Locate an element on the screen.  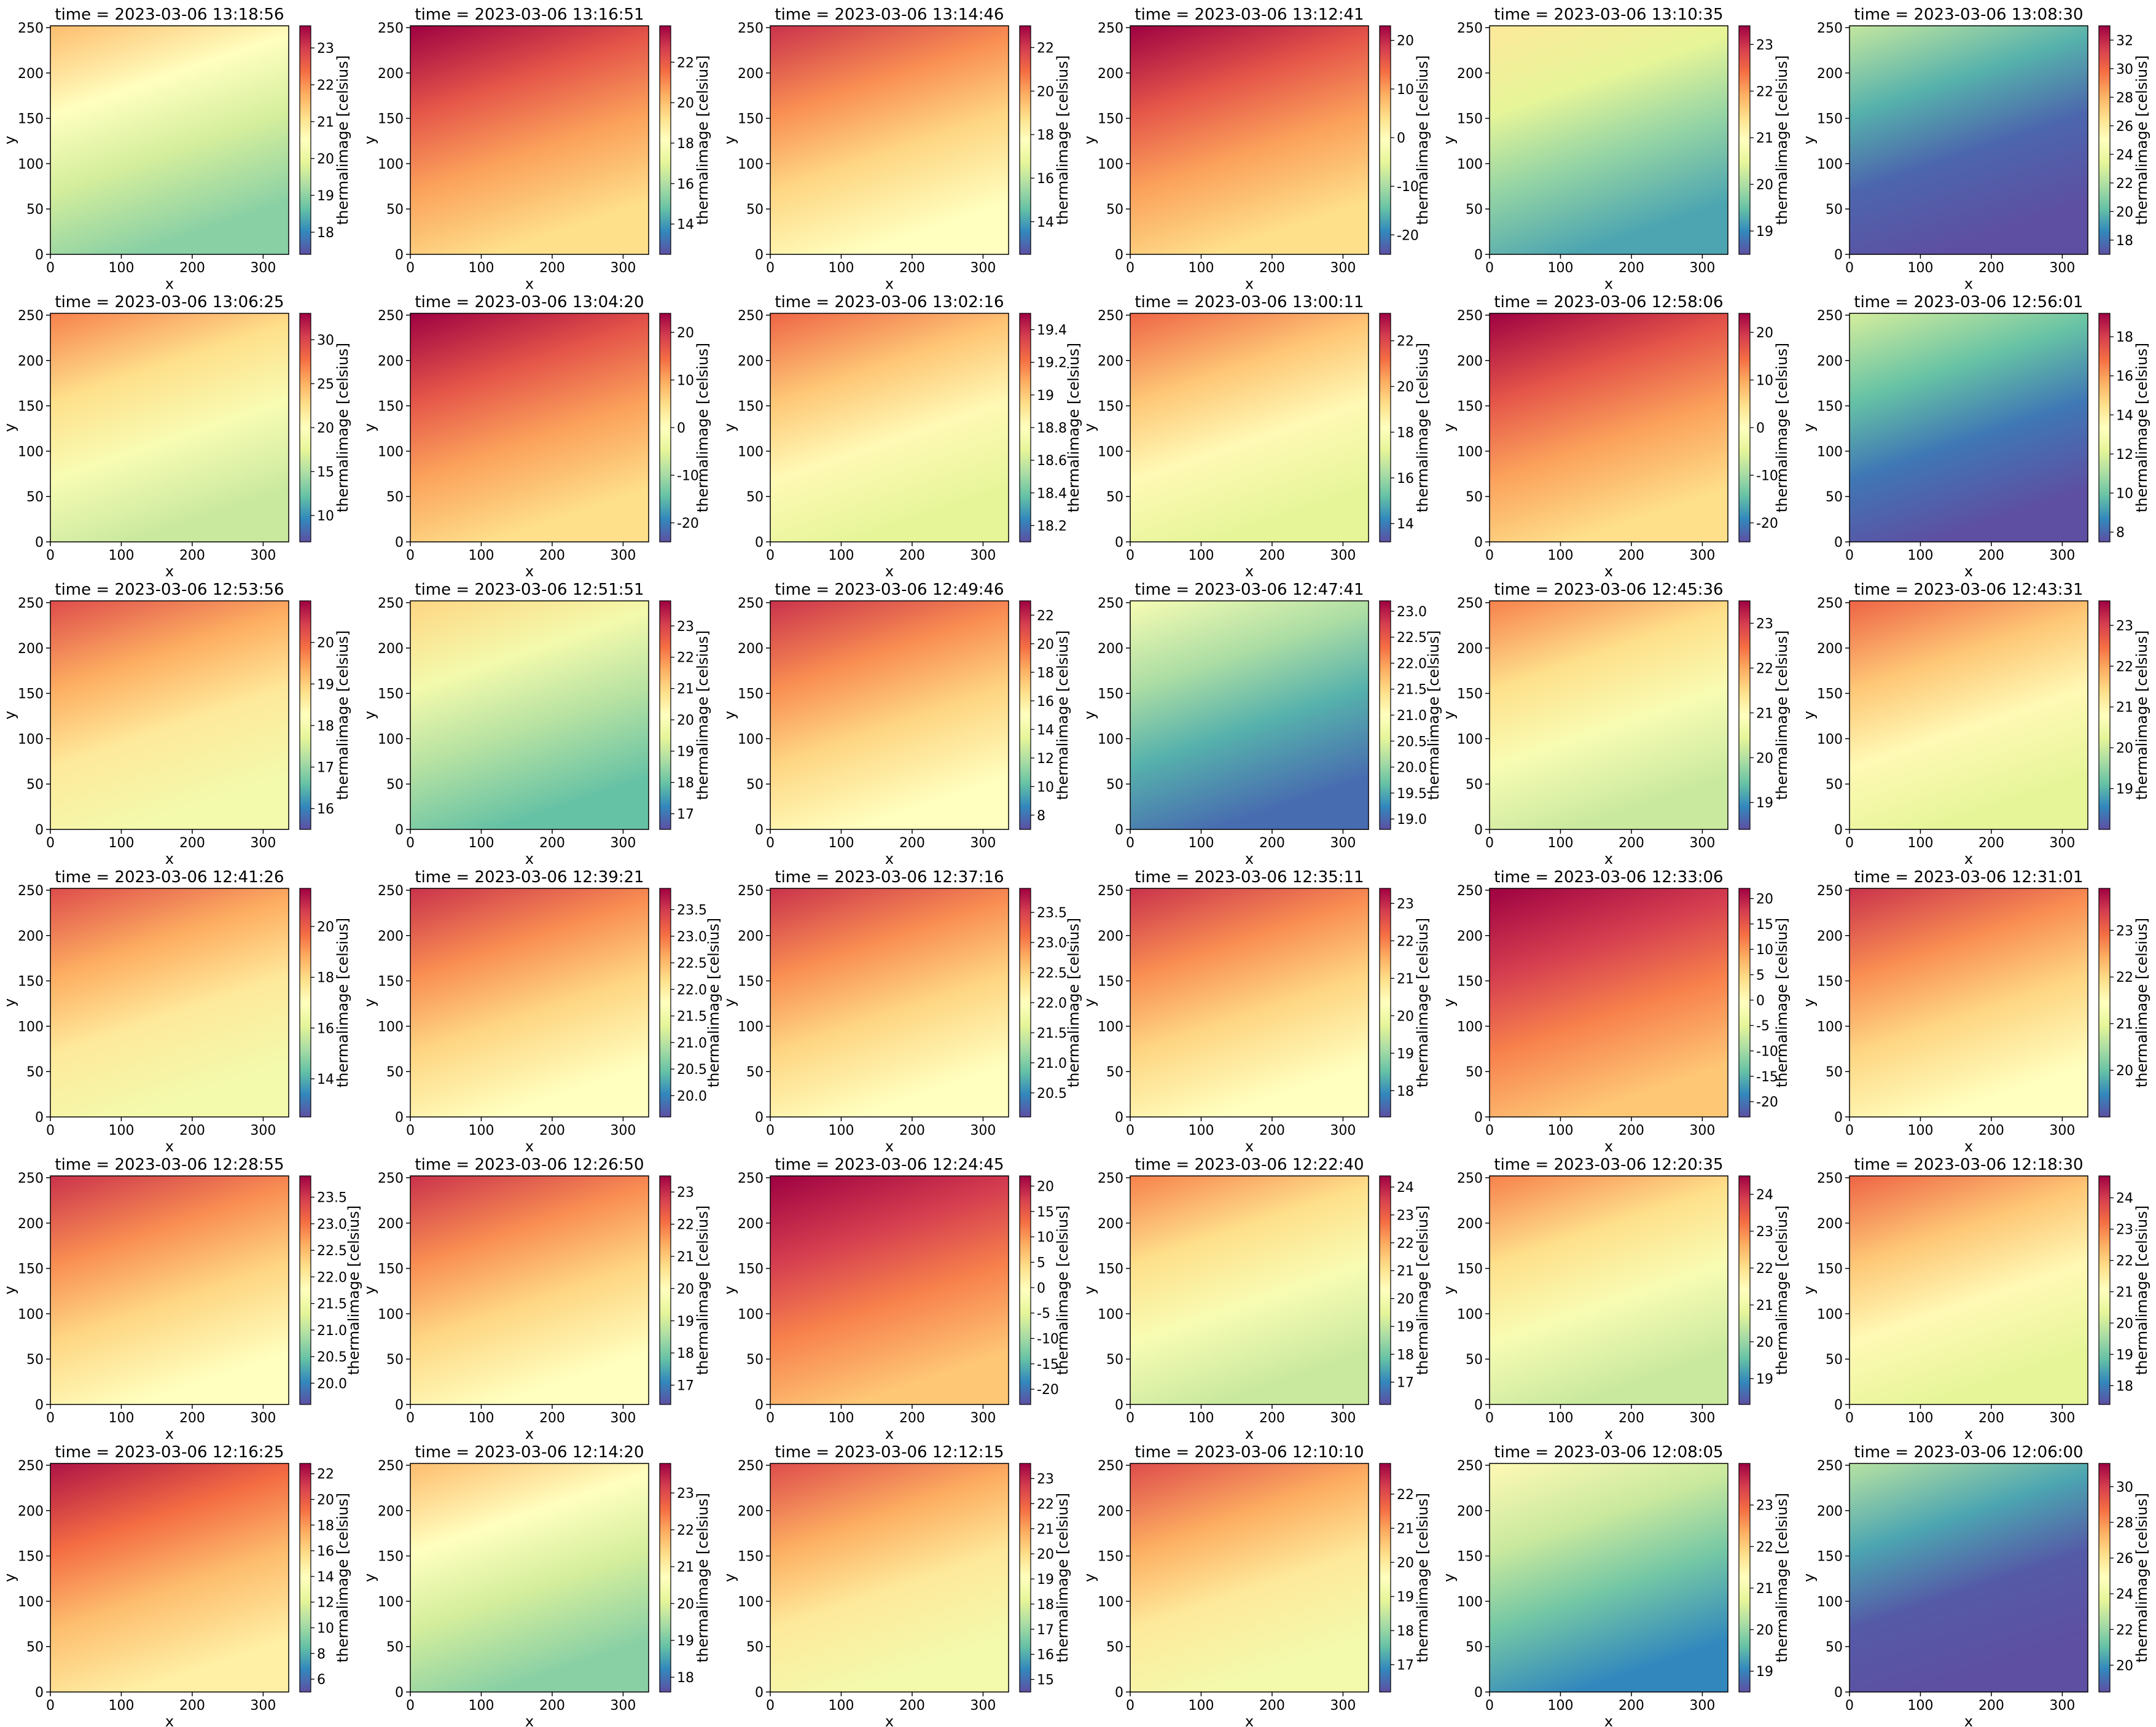
subplot-title: time = 2023-03-06 12:47:41 is located at coordinates (1249, 590).